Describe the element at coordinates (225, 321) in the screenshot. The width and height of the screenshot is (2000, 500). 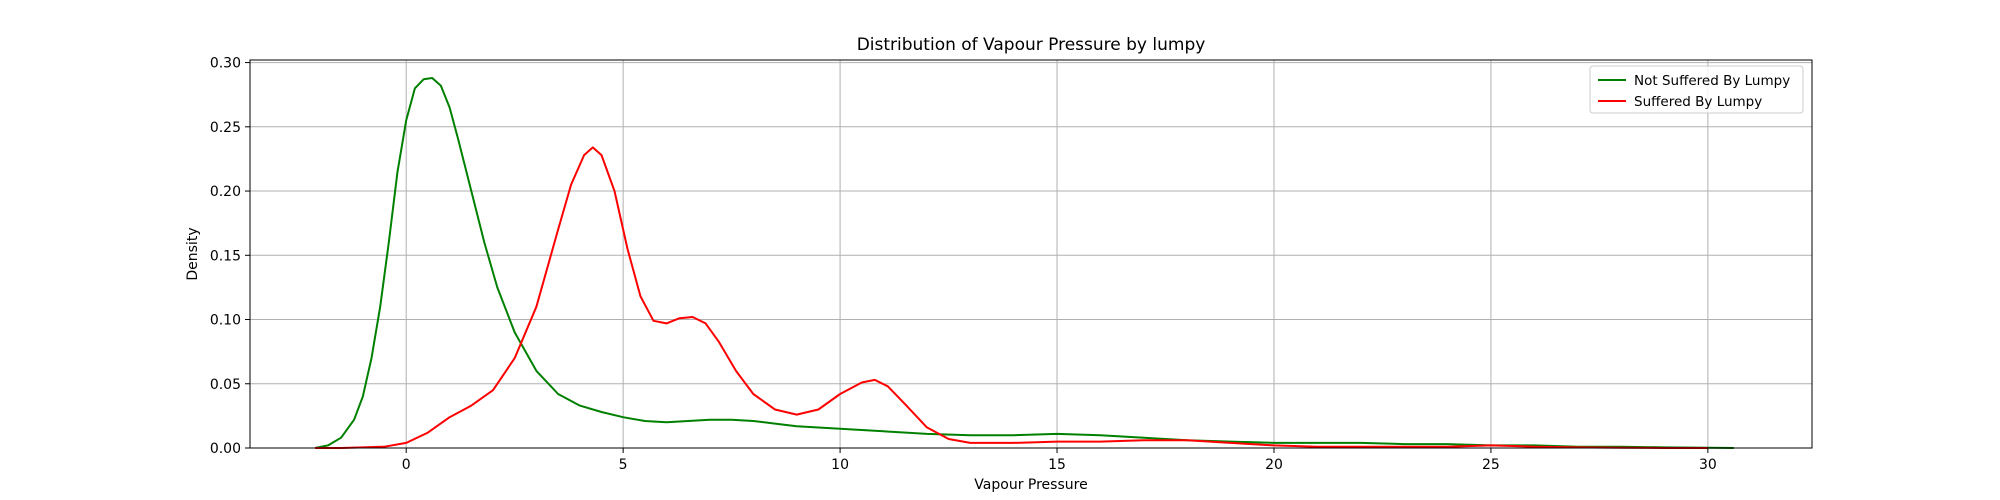
I see `y-tick-label: 0.10` at that location.